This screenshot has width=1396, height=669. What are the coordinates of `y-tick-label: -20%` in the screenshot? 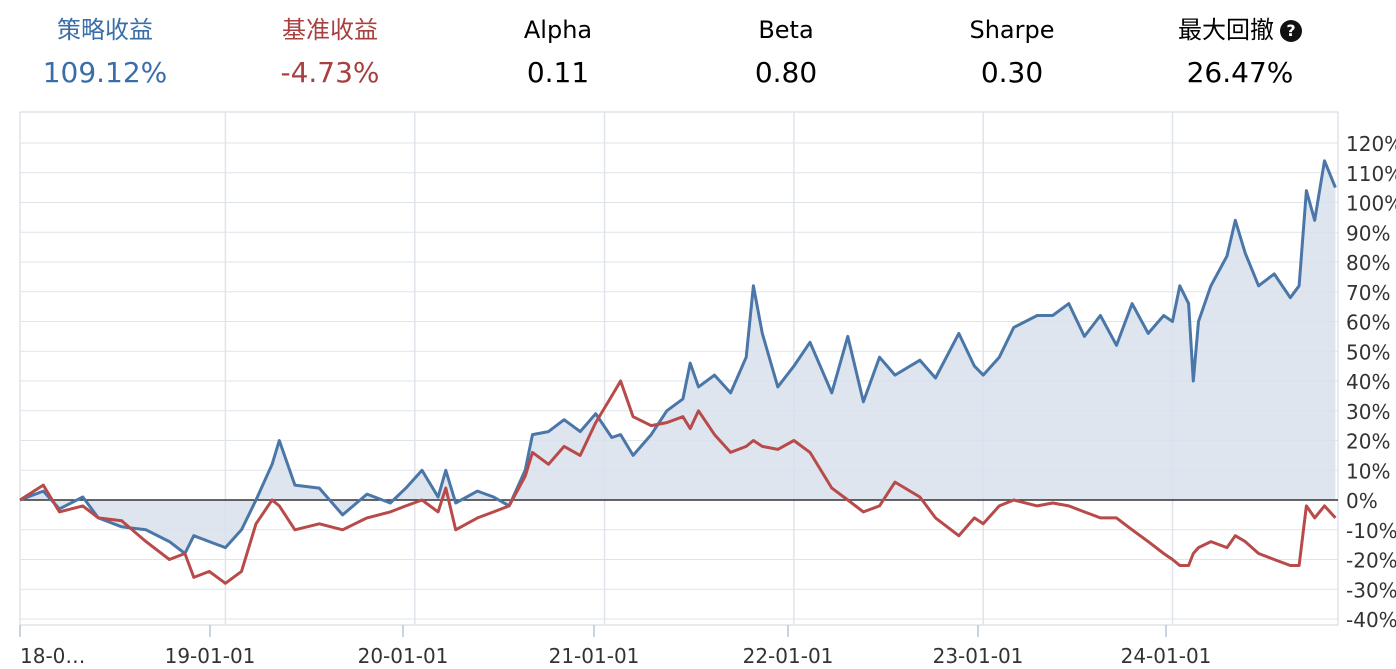 It's located at (1371, 561).